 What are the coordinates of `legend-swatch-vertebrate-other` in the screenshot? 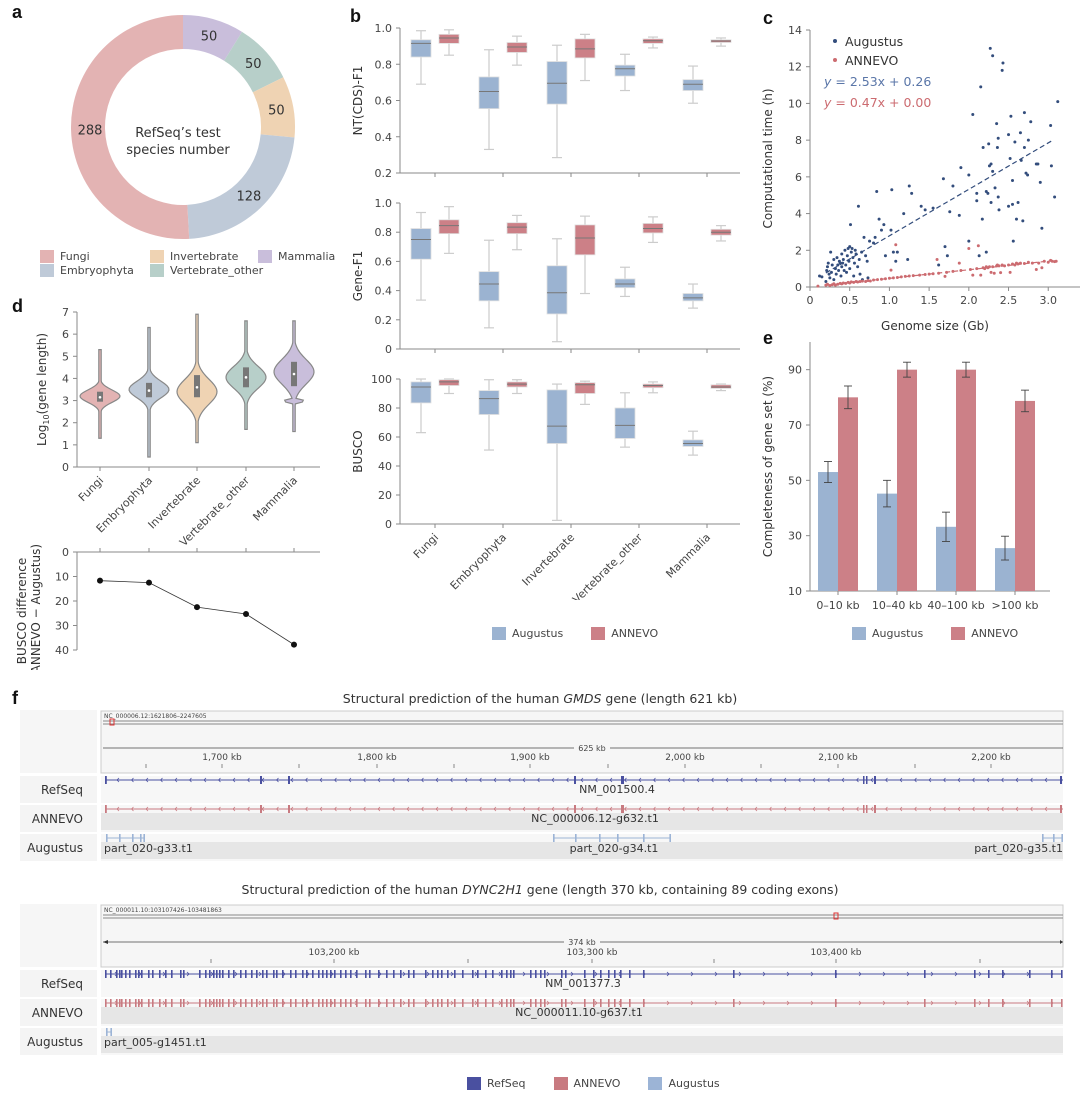 It's located at (157, 270).